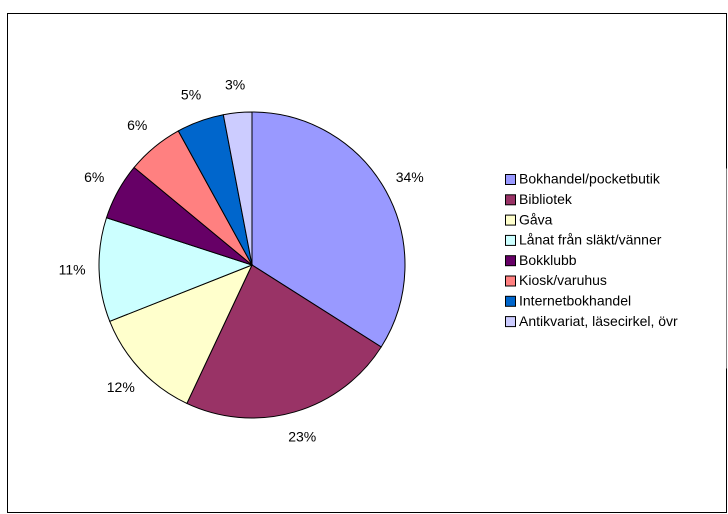 Image resolution: width=728 pixels, height=514 pixels. Describe the element at coordinates (235, 85) in the screenshot. I see `data-label: 3%` at that location.